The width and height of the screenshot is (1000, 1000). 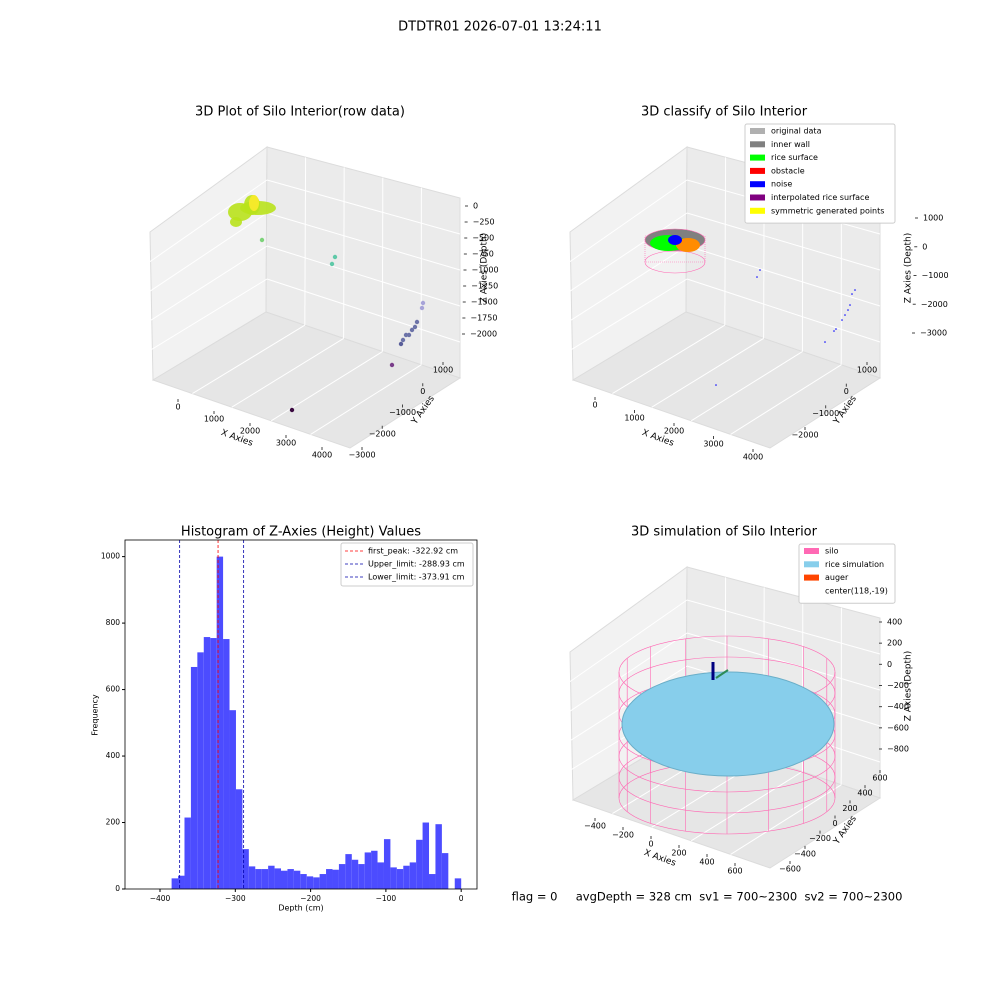 I want to click on z-axis-label: Z Axies (Depth), so click(x=909, y=268).